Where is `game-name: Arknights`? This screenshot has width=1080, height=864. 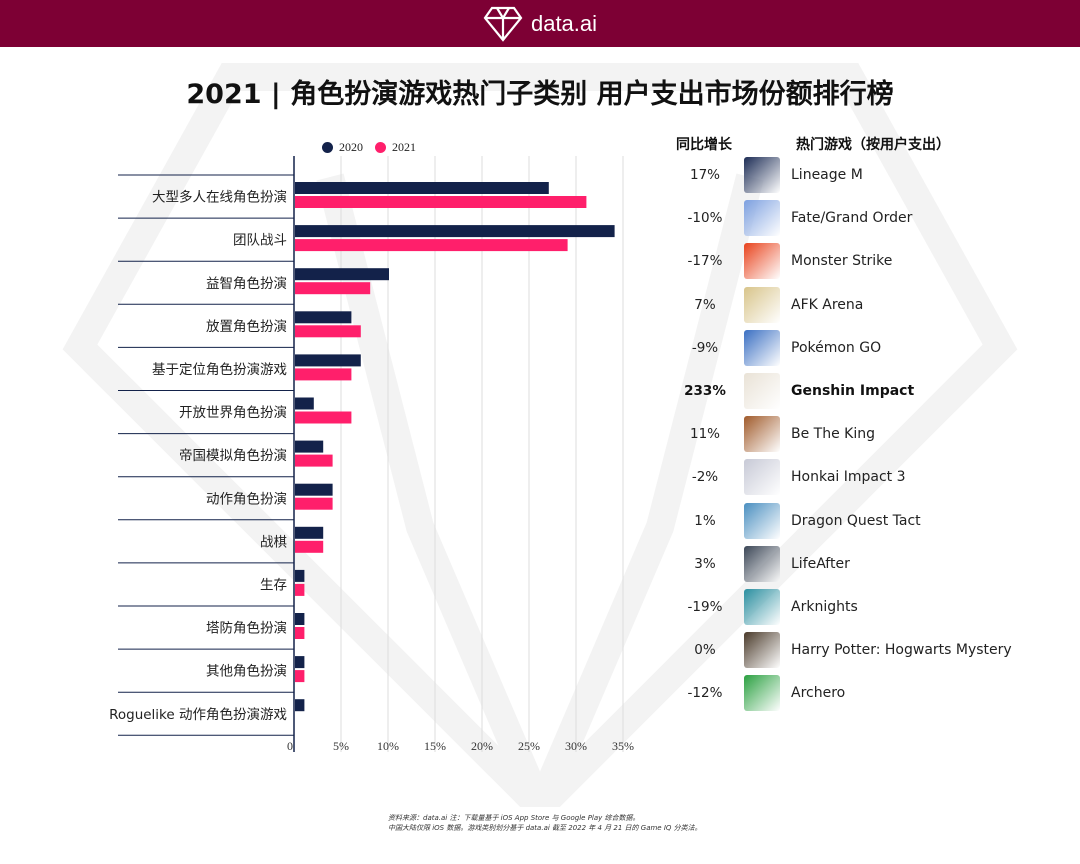 game-name: Arknights is located at coordinates (824, 607).